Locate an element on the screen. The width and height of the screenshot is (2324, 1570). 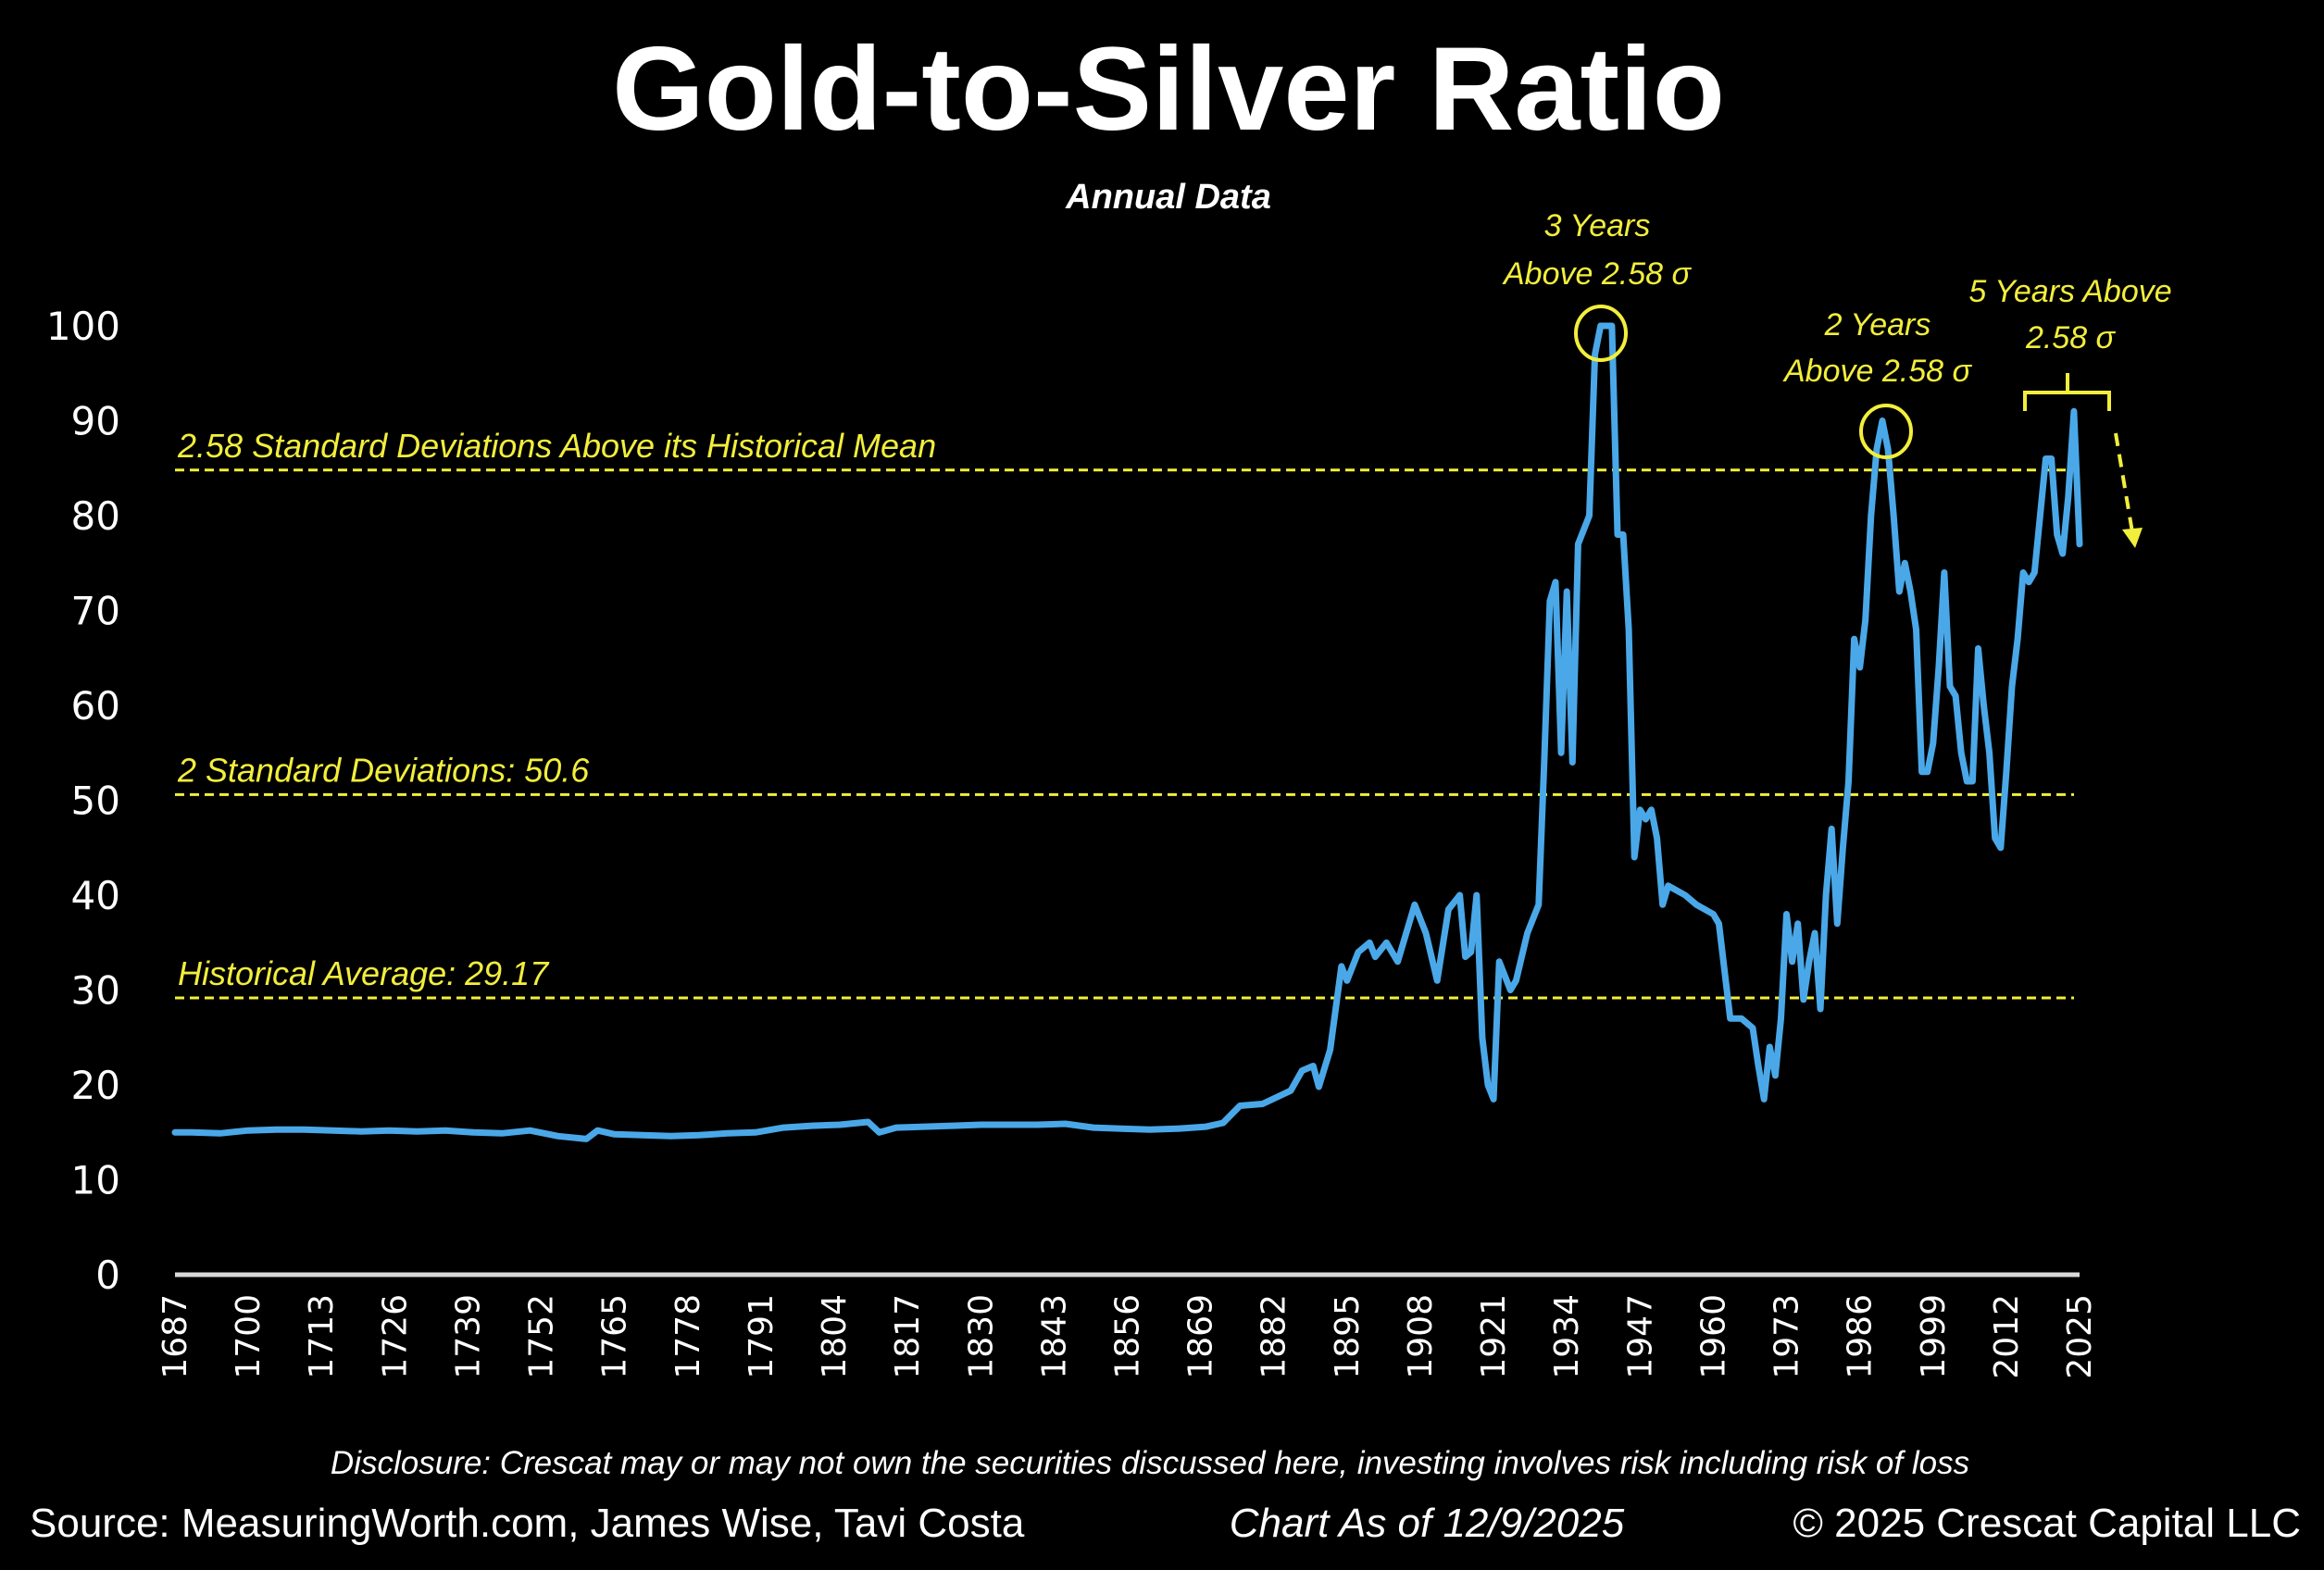
annotation-1990-peak: 2 Years Above 2.58 σ is located at coordinates (1877, 383).